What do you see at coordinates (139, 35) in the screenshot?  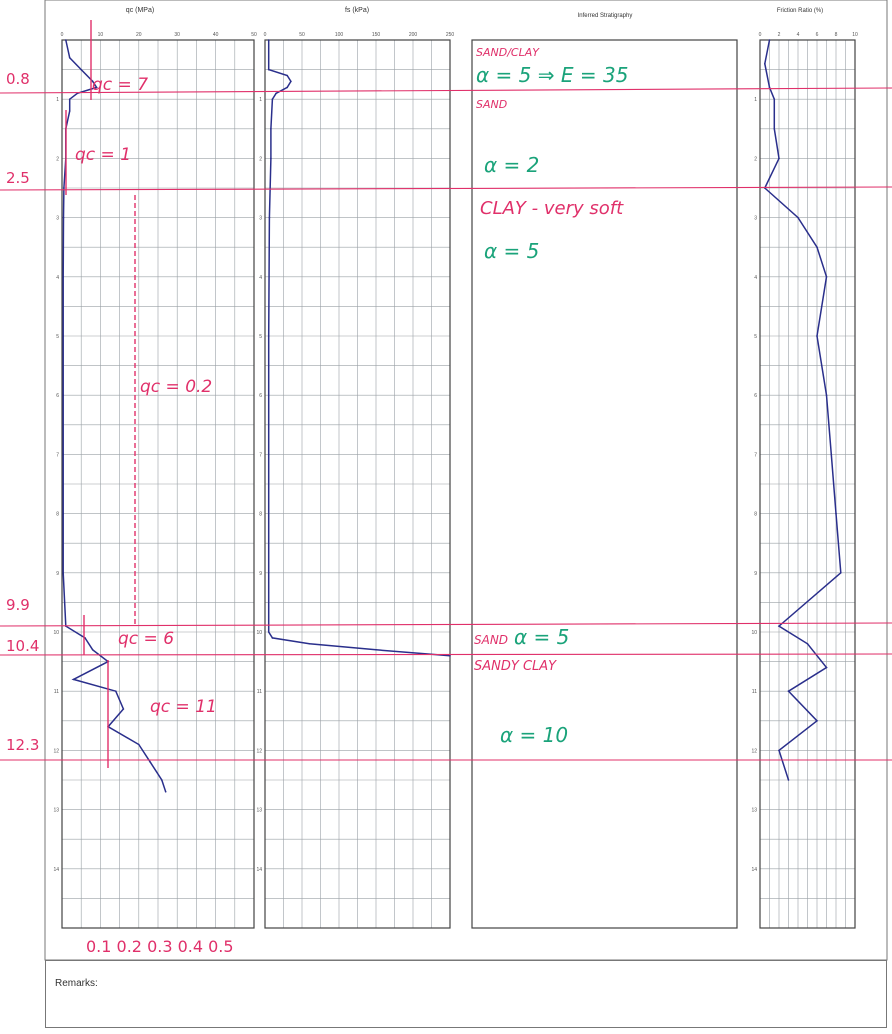 I see `x-tick-label: 20` at bounding box center [139, 35].